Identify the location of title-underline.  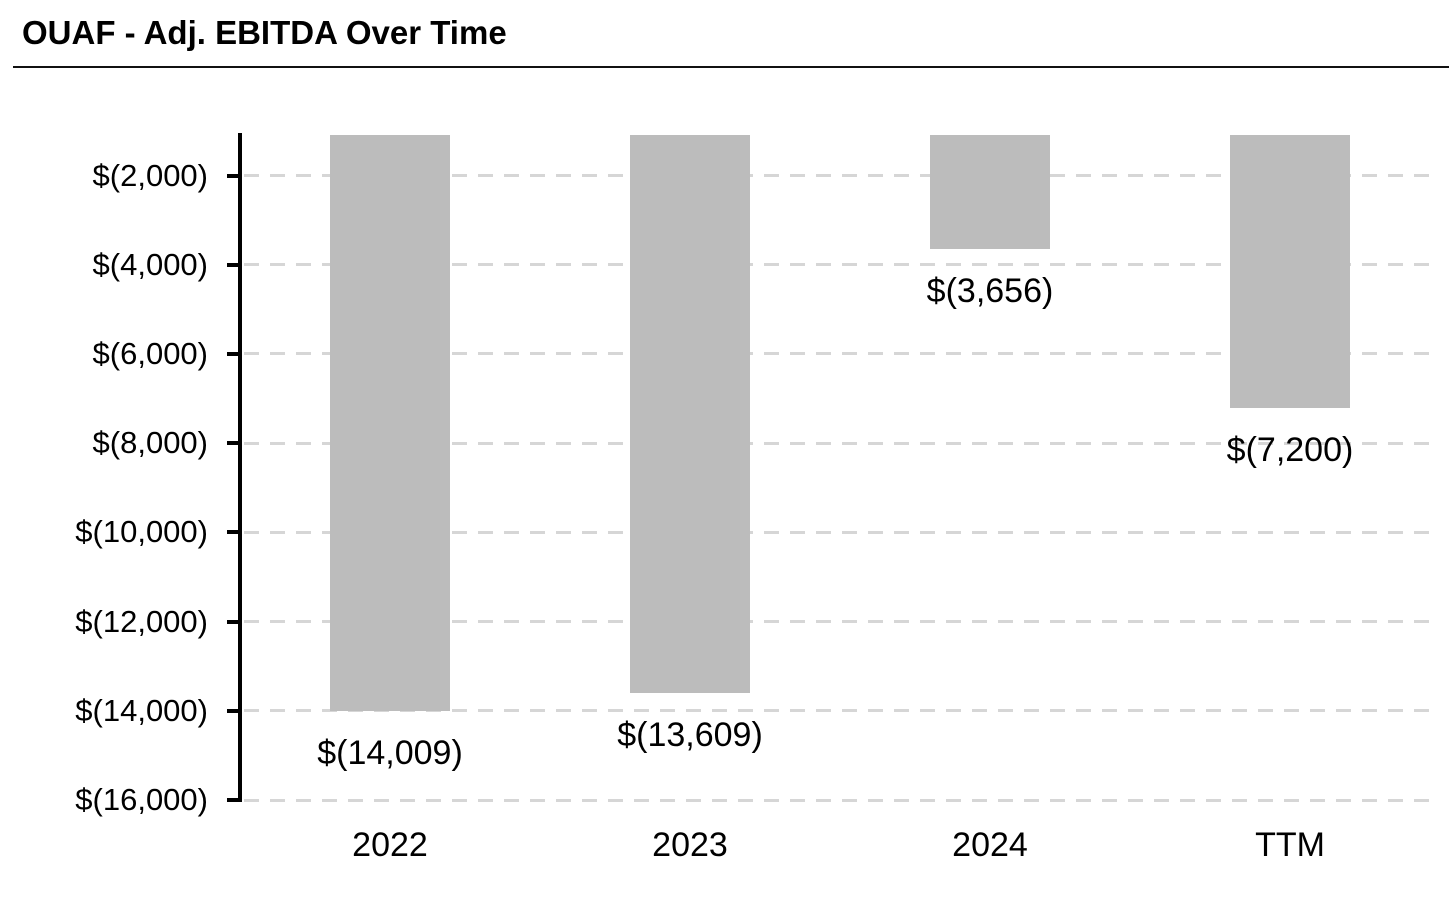
(731, 67).